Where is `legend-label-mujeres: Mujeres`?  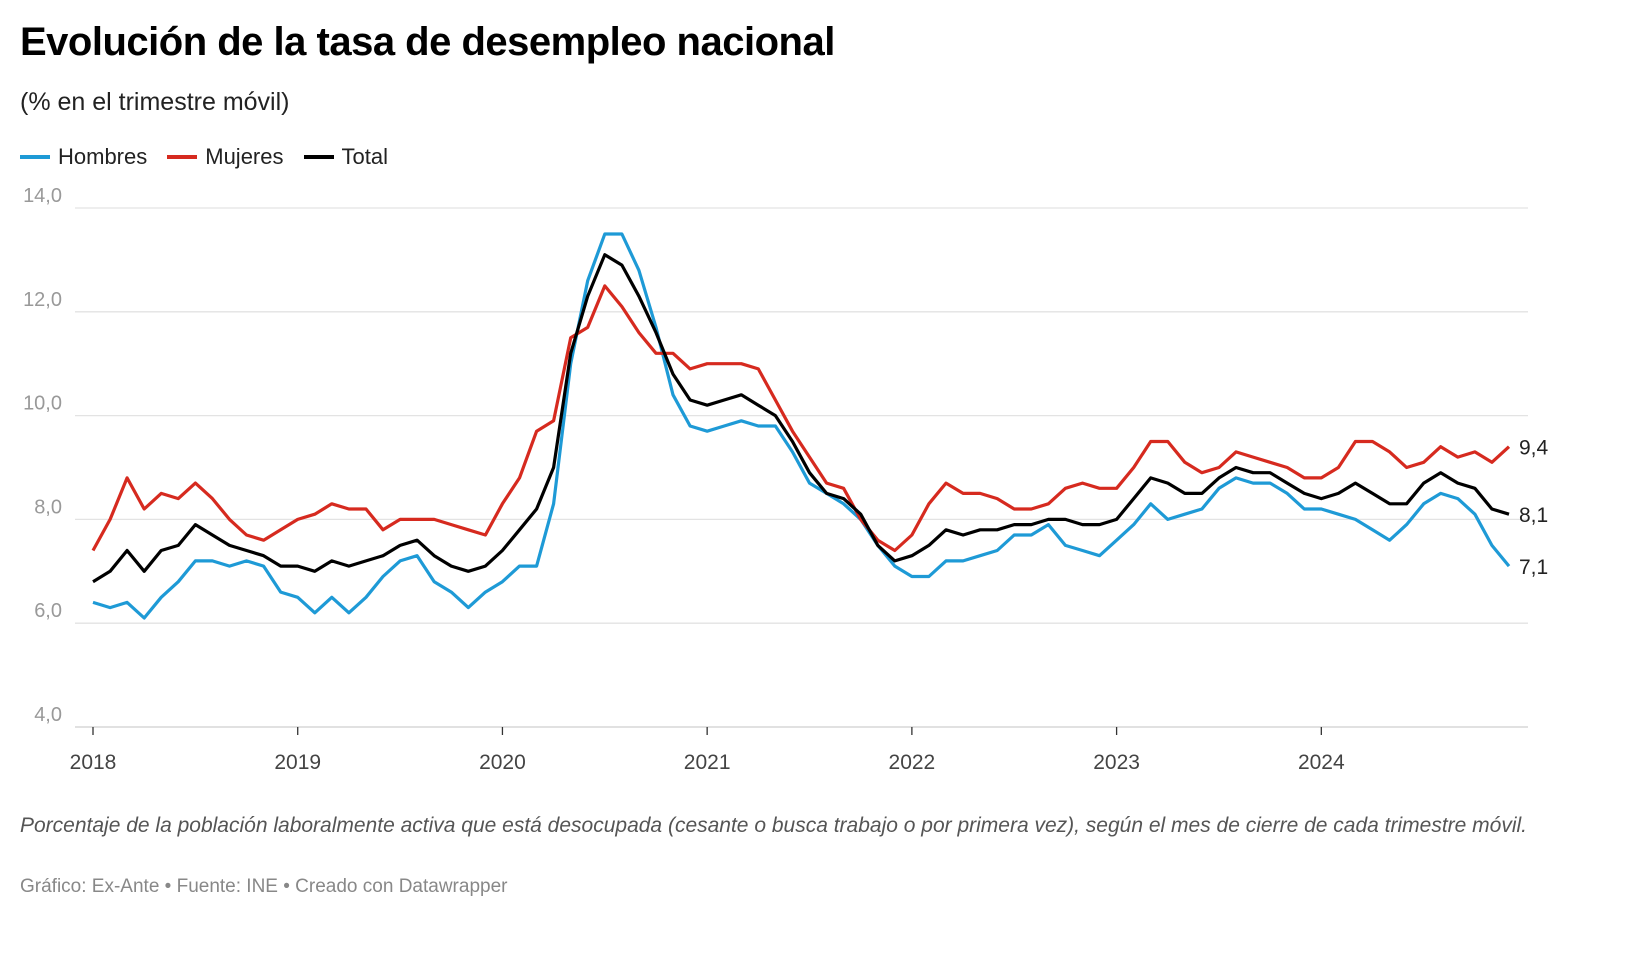
legend-label-mujeres: Mujeres is located at coordinates (244, 156).